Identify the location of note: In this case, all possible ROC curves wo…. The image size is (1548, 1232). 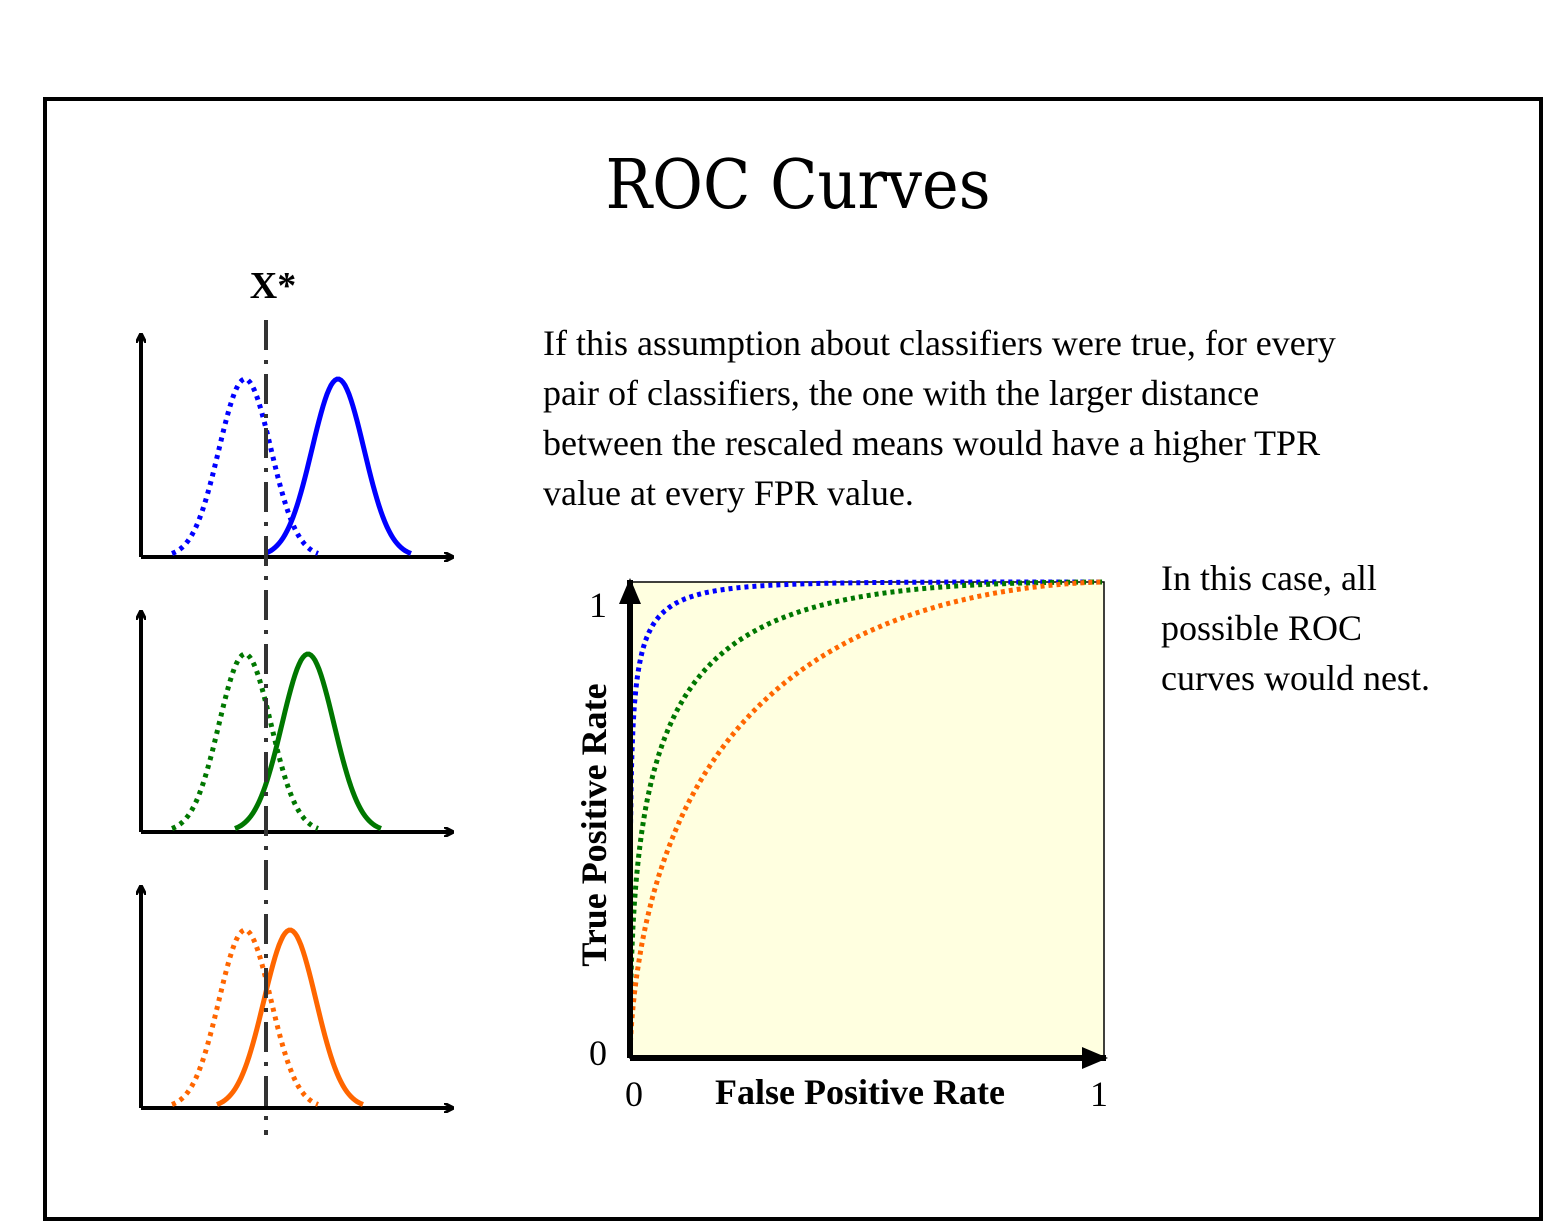
(1295, 628).